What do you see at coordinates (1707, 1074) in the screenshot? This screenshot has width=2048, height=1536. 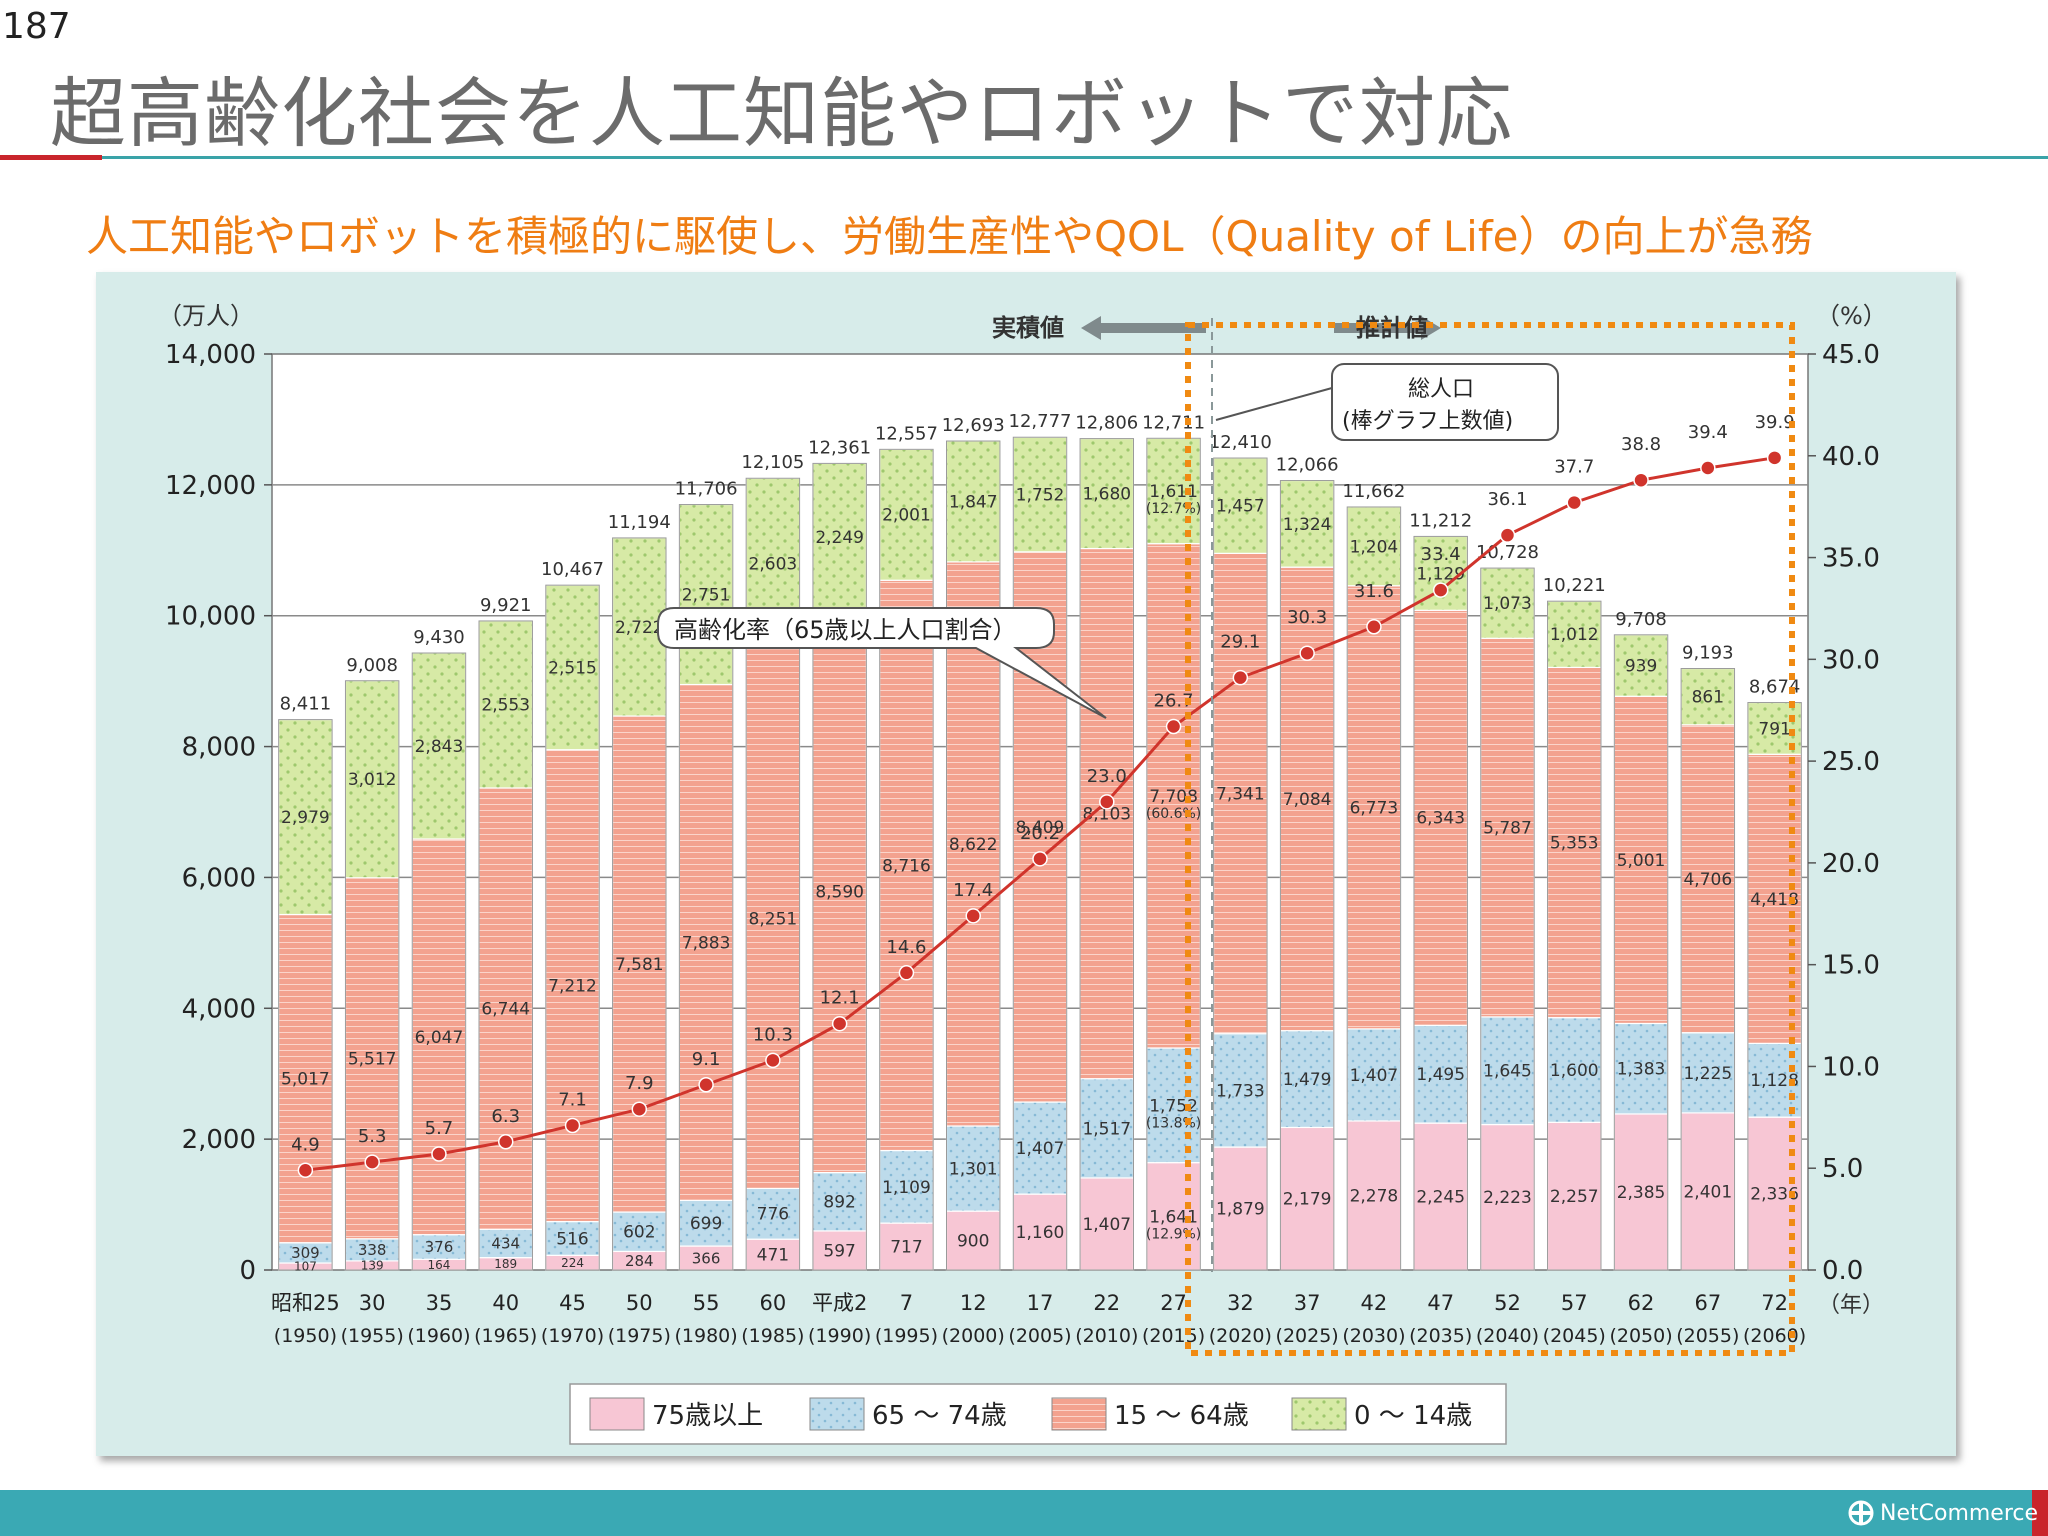 I see `segment-value-label: 1,225` at bounding box center [1707, 1074].